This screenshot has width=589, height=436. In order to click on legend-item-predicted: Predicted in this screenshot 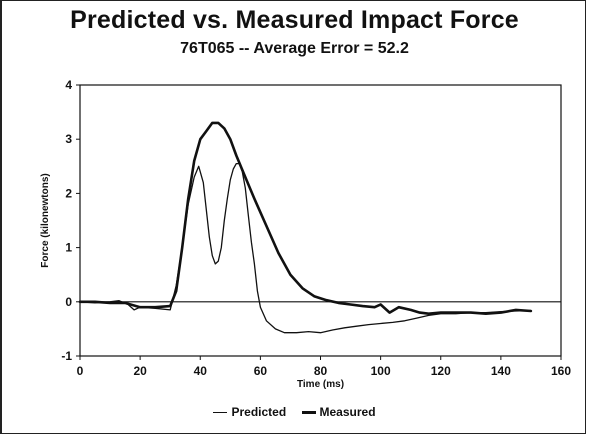, I will do `click(249, 412)`.